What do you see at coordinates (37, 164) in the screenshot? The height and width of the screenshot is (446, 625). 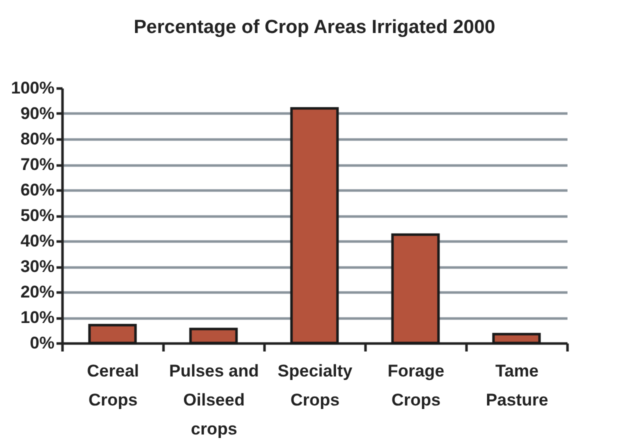 I see `y-tick-label: 70%` at bounding box center [37, 164].